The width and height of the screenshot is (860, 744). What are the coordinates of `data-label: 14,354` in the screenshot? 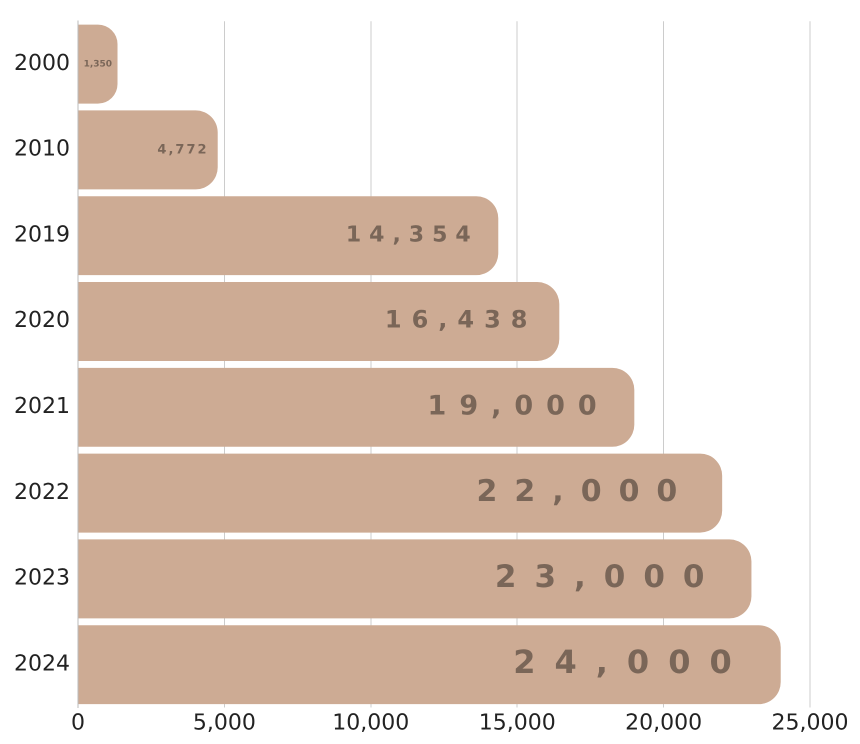 It's located at (412, 235).